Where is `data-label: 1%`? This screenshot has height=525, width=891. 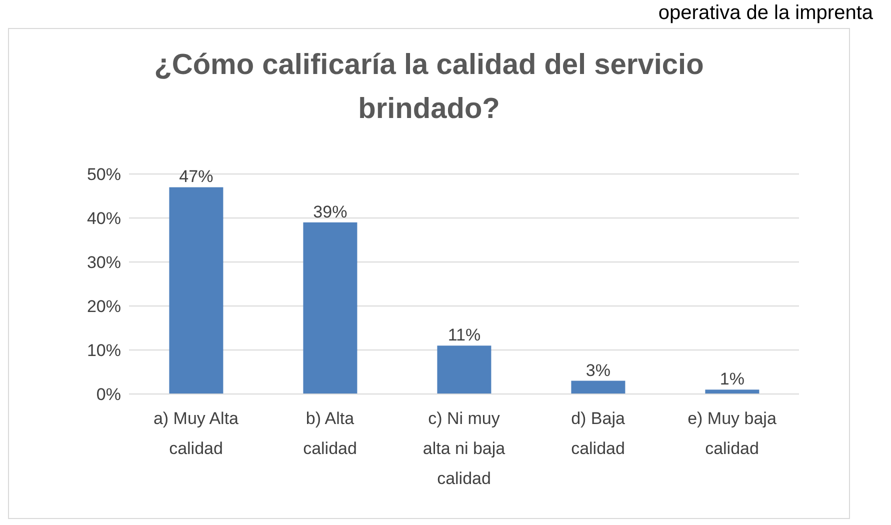
data-label: 1% is located at coordinates (732, 379).